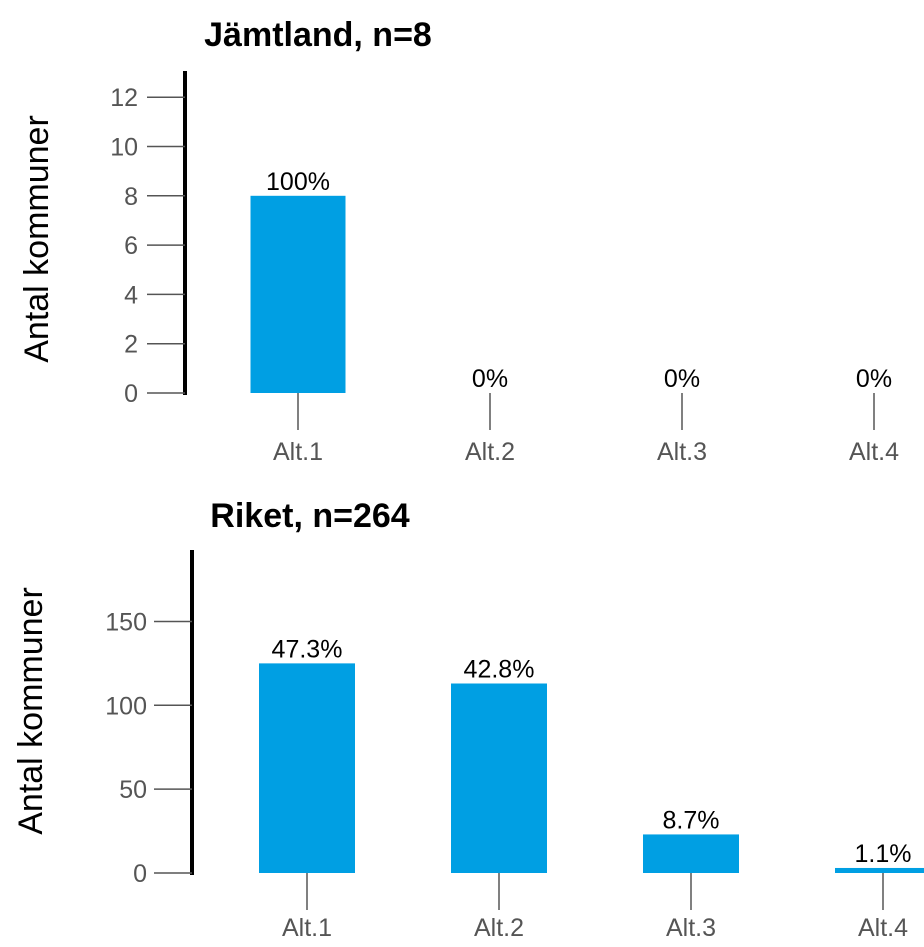 This screenshot has height=947, width=924. What do you see at coordinates (131, 345) in the screenshot?
I see `y-tick-label: 2` at bounding box center [131, 345].